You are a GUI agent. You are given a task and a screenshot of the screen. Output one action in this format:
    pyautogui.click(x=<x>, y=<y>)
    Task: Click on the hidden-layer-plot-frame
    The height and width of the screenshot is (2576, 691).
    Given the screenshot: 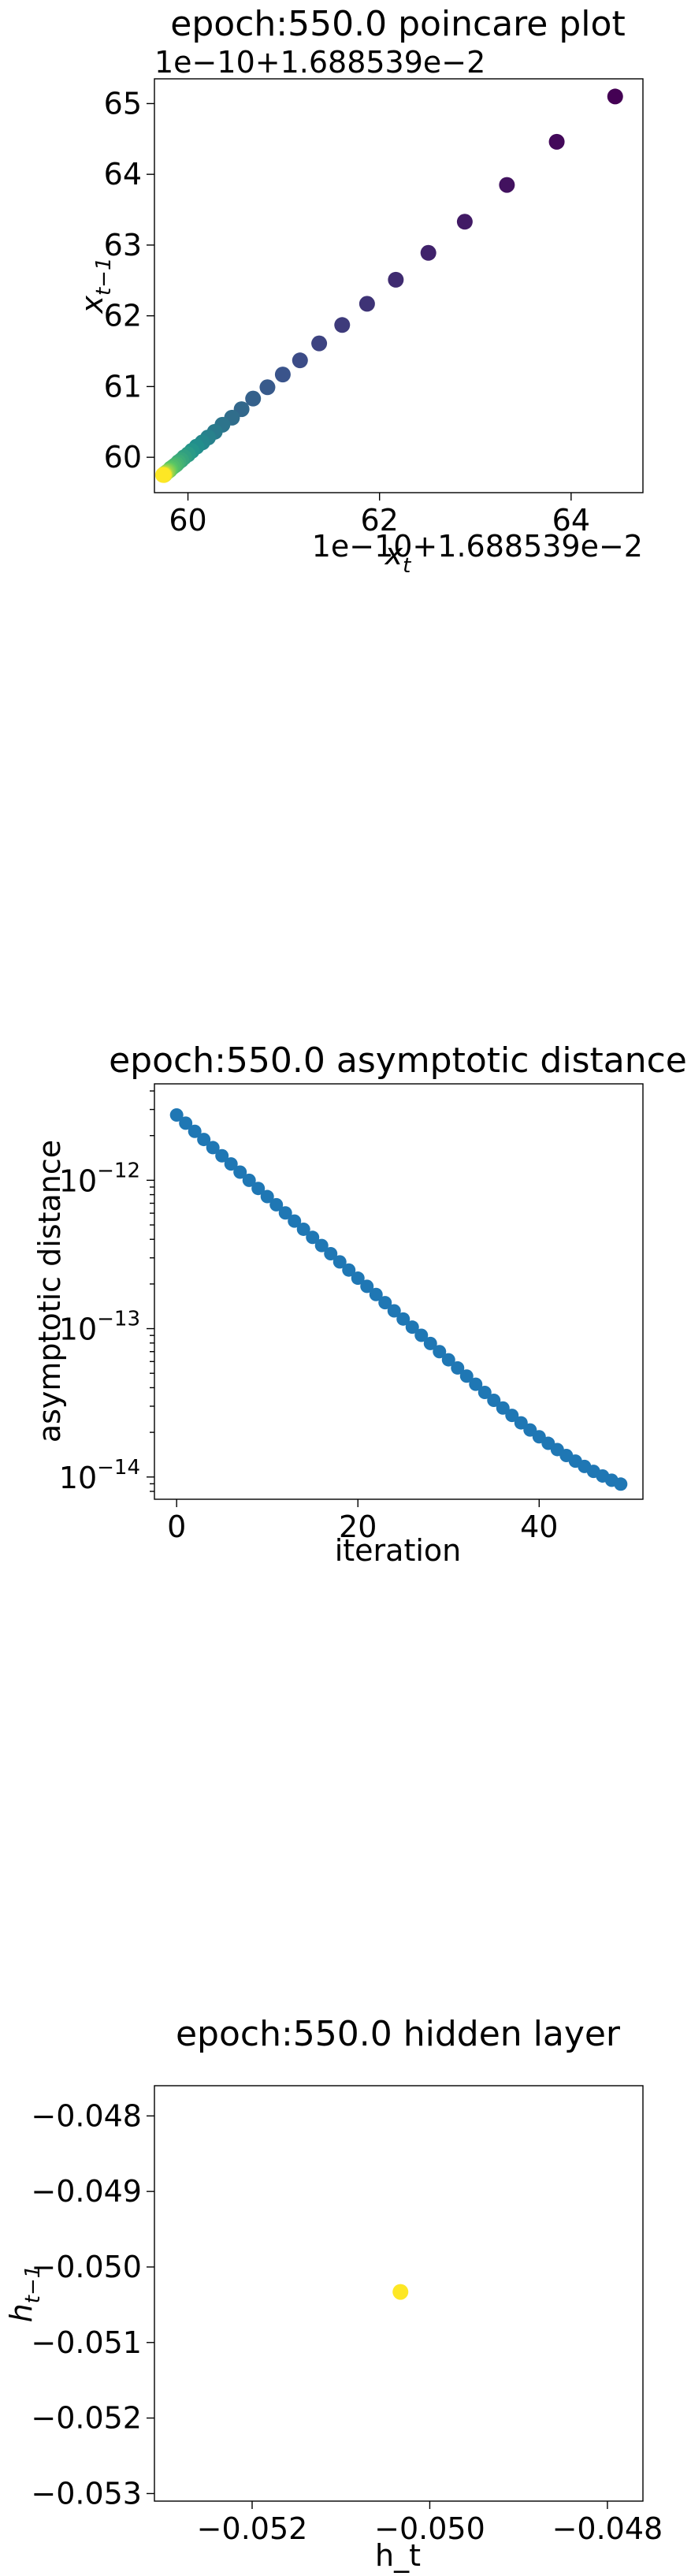 What is the action you would take?
    pyautogui.click(x=399, y=2293)
    